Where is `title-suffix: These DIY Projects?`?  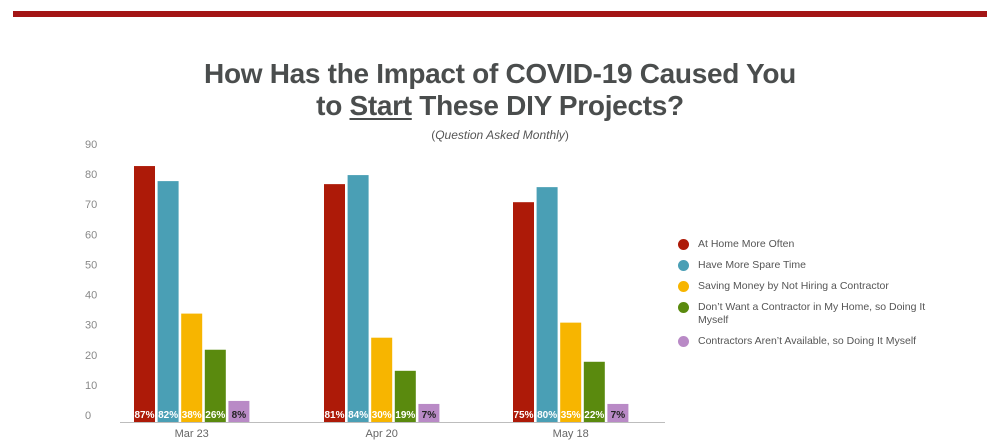 title-suffix: These DIY Projects? is located at coordinates (547, 105).